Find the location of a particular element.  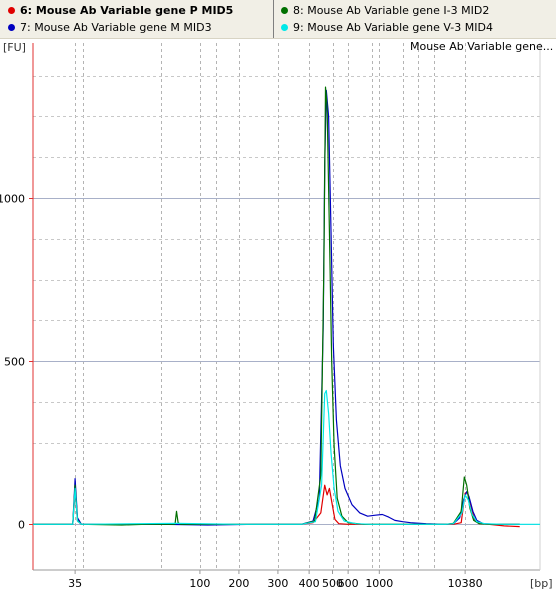

x-tick-label: 200 is located at coordinates (238, 583).